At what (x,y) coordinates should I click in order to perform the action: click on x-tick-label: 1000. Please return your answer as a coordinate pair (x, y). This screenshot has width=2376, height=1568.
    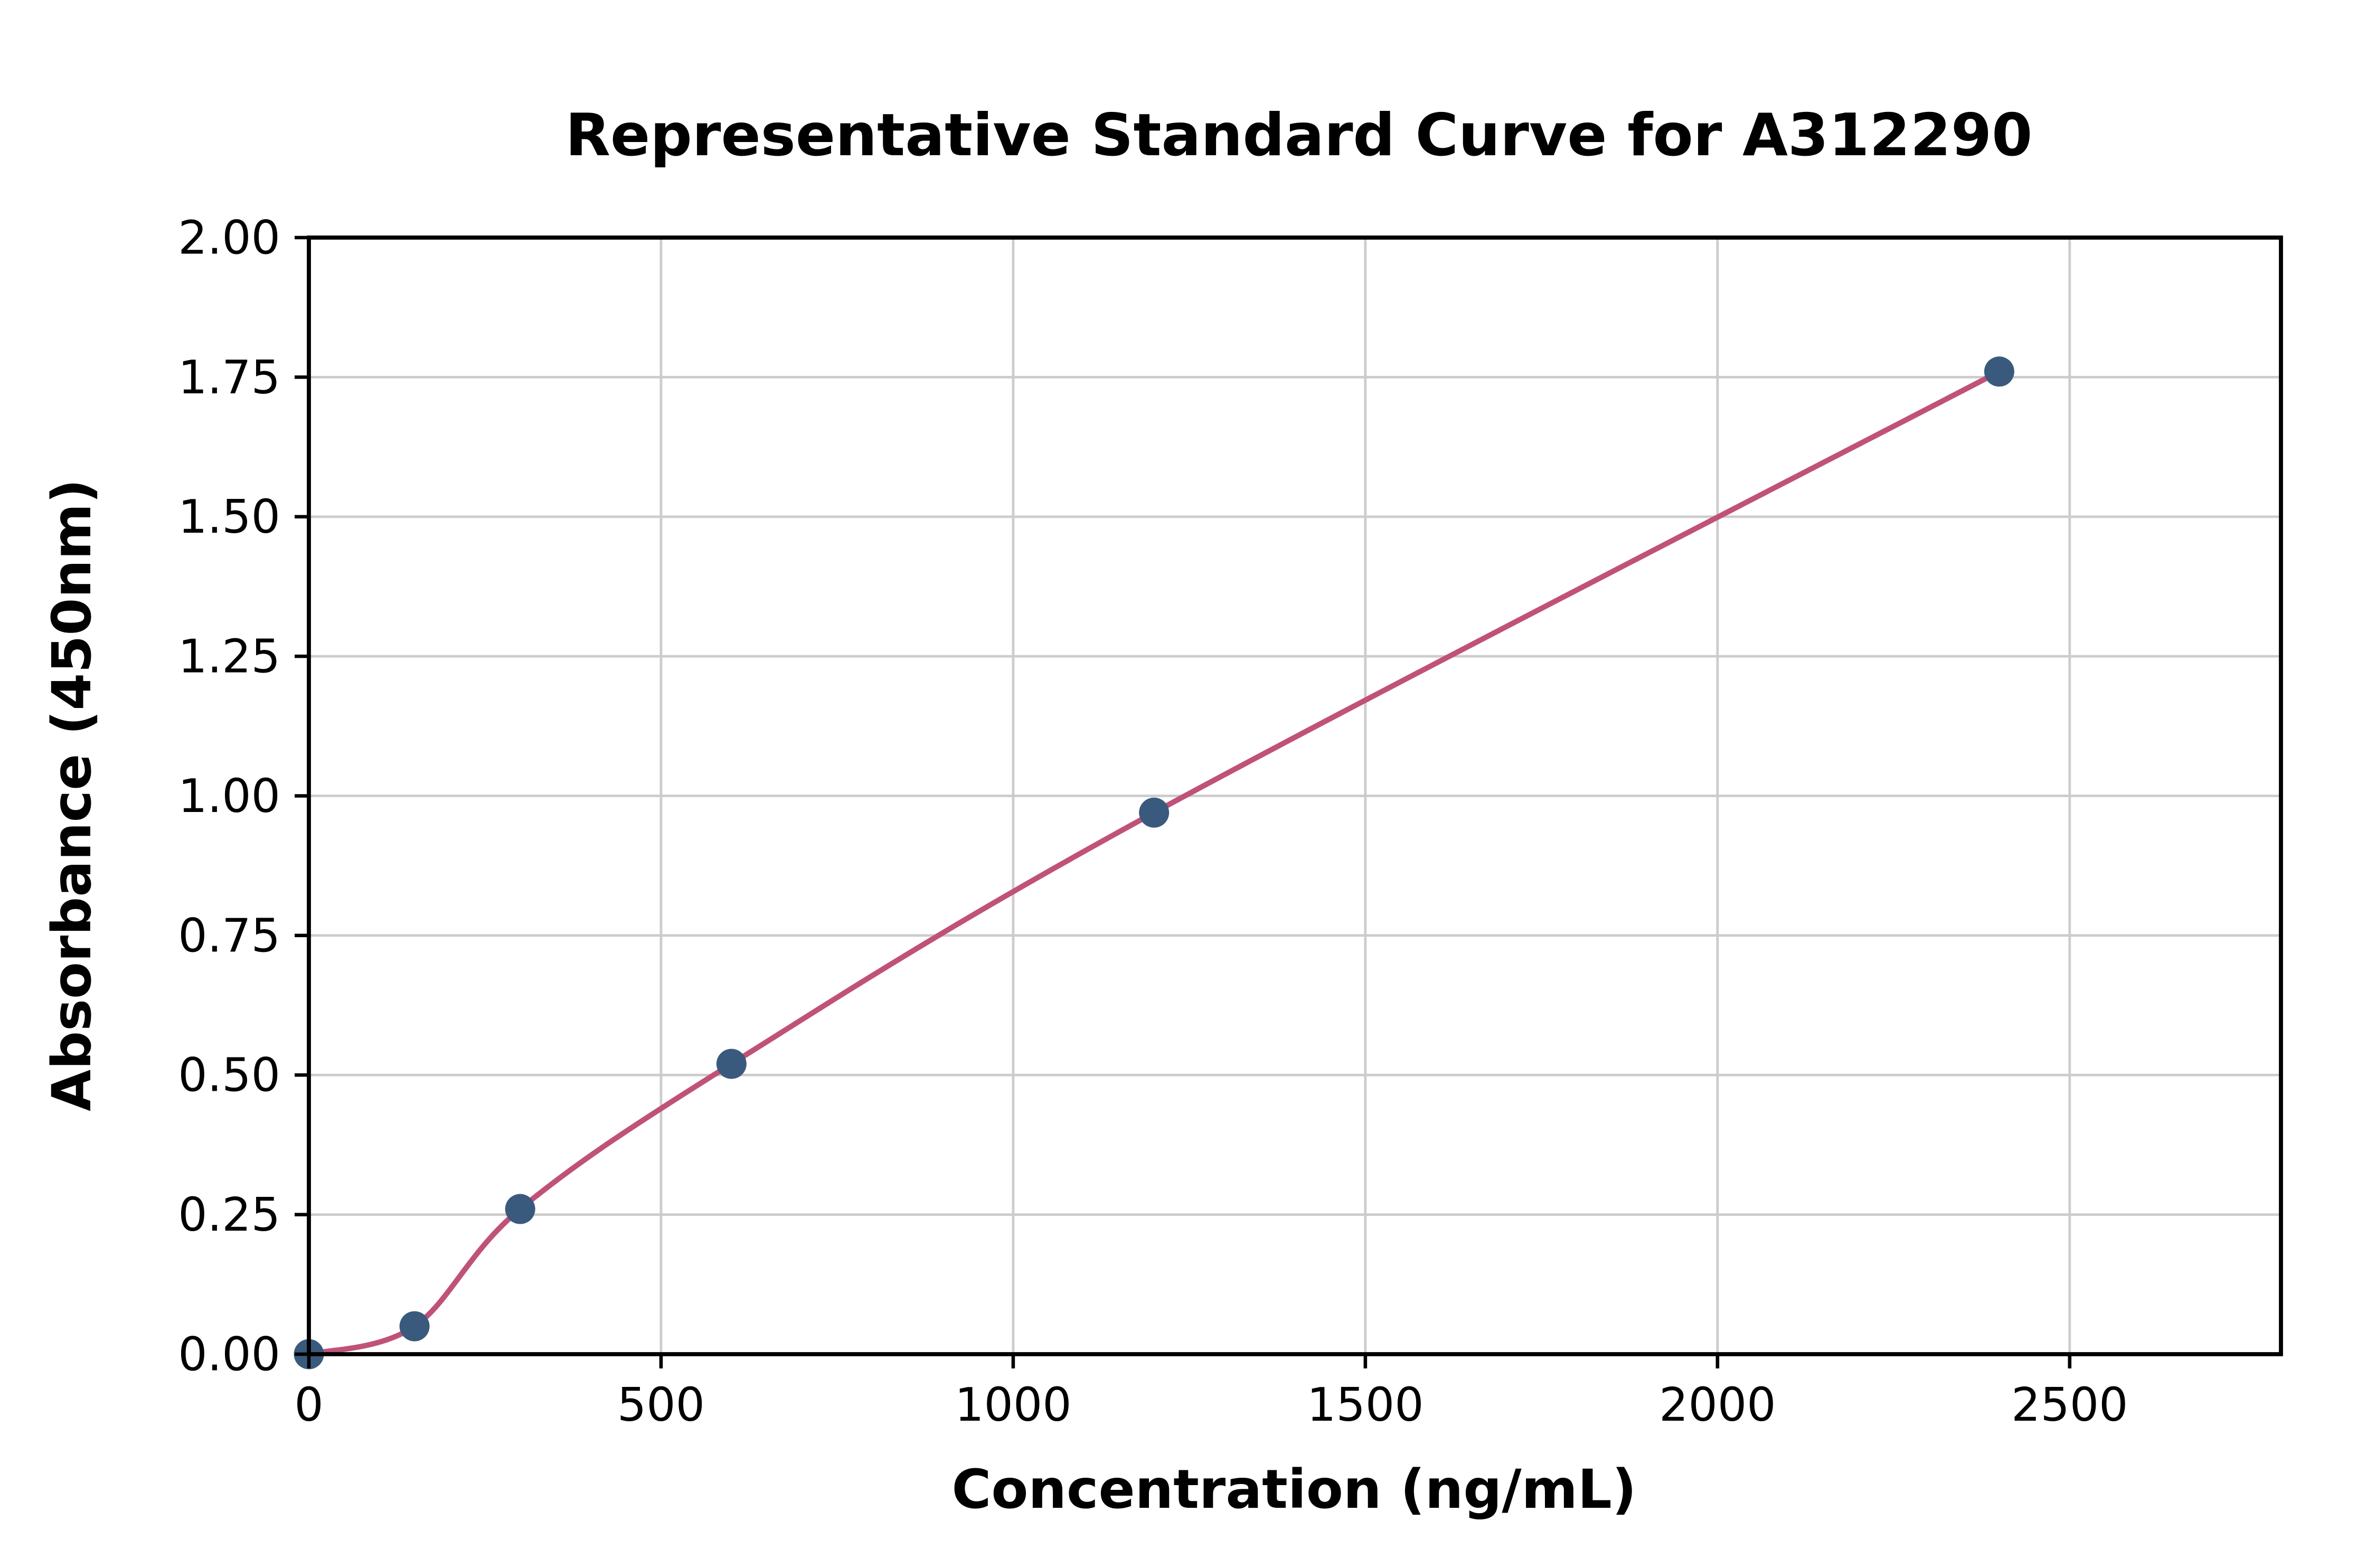
    Looking at the image, I should click on (1013, 1405).